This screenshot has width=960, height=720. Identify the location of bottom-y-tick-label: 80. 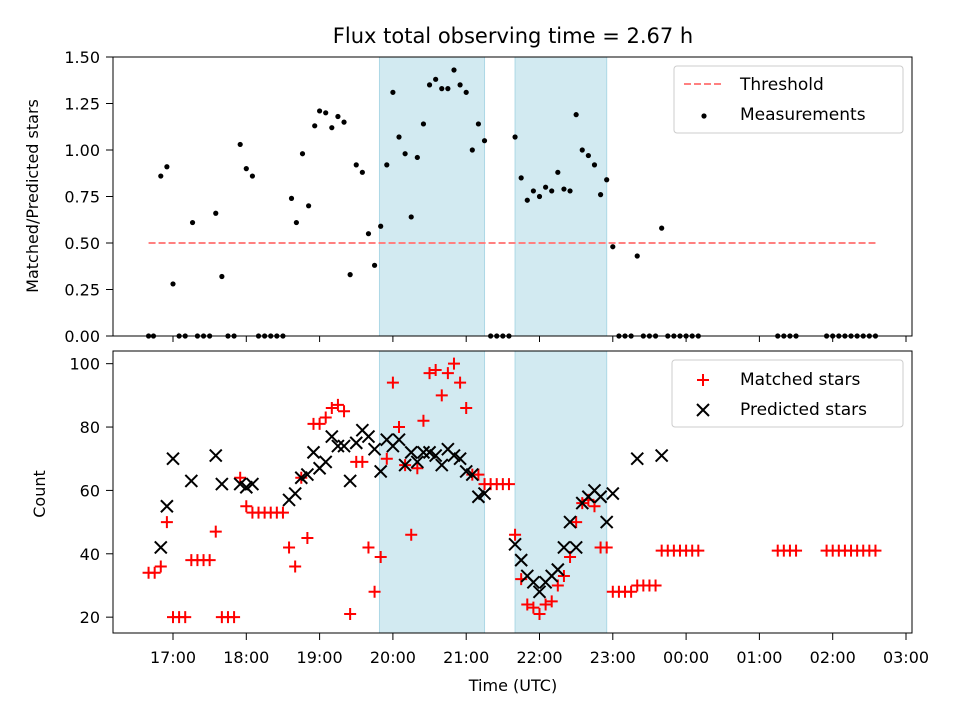
(90, 427).